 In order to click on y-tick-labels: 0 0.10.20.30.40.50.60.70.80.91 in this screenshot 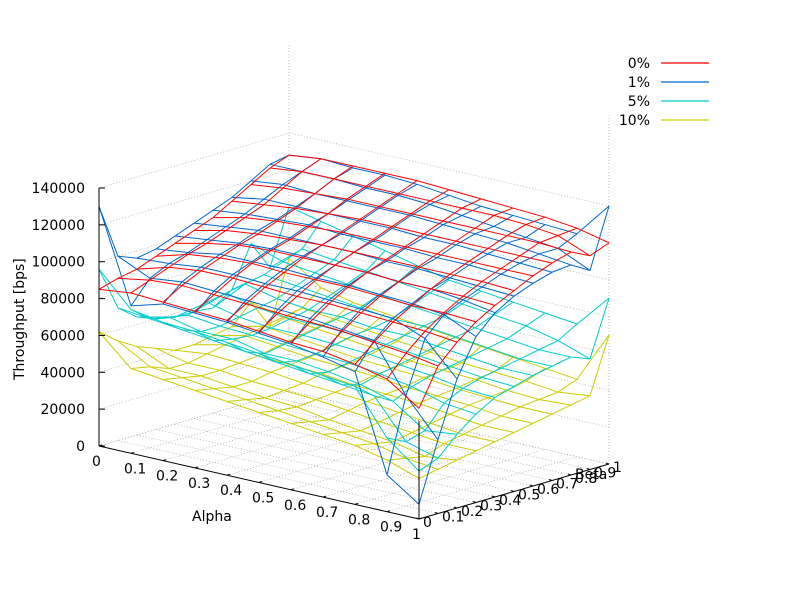, I will do `click(518, 495)`.